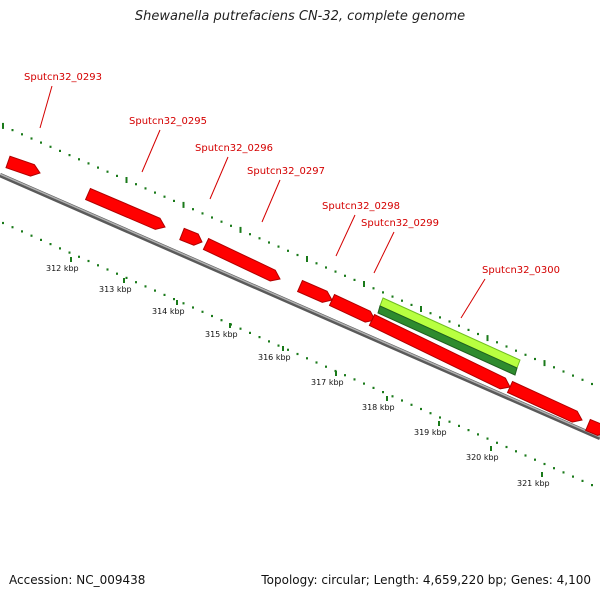  Describe the element at coordinates (430, 432) in the screenshot. I see `ruler-tick-label: 319 kbp` at that location.